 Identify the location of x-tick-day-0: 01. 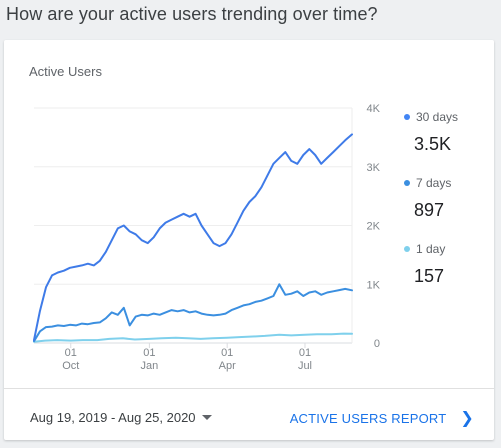
(71, 353).